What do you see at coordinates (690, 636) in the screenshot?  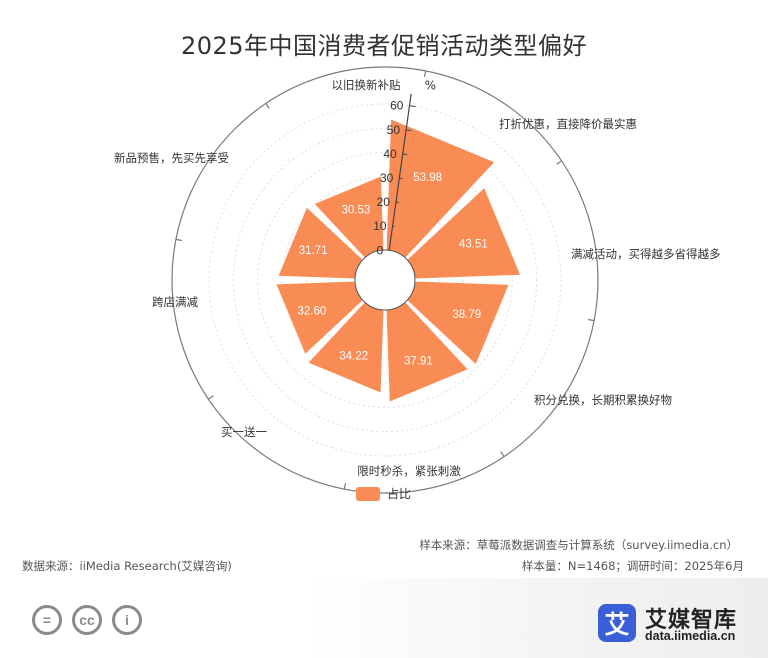 I see `brand-url: data.iimedia.cn` at bounding box center [690, 636].